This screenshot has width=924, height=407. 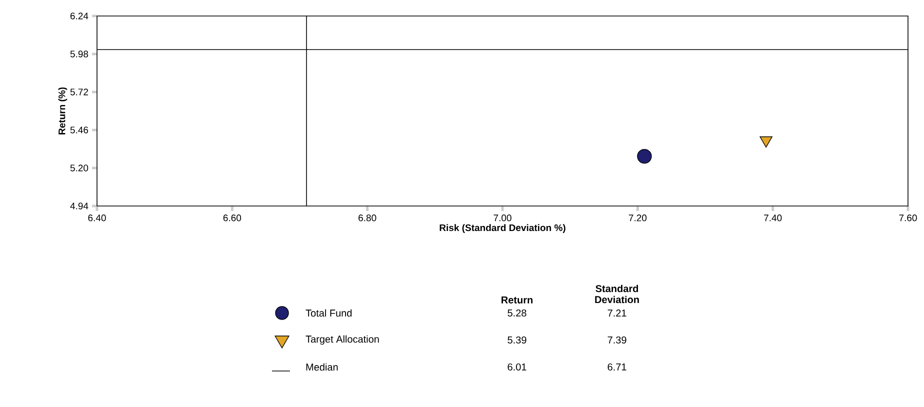 I want to click on text: 5.39, so click(x=517, y=340).